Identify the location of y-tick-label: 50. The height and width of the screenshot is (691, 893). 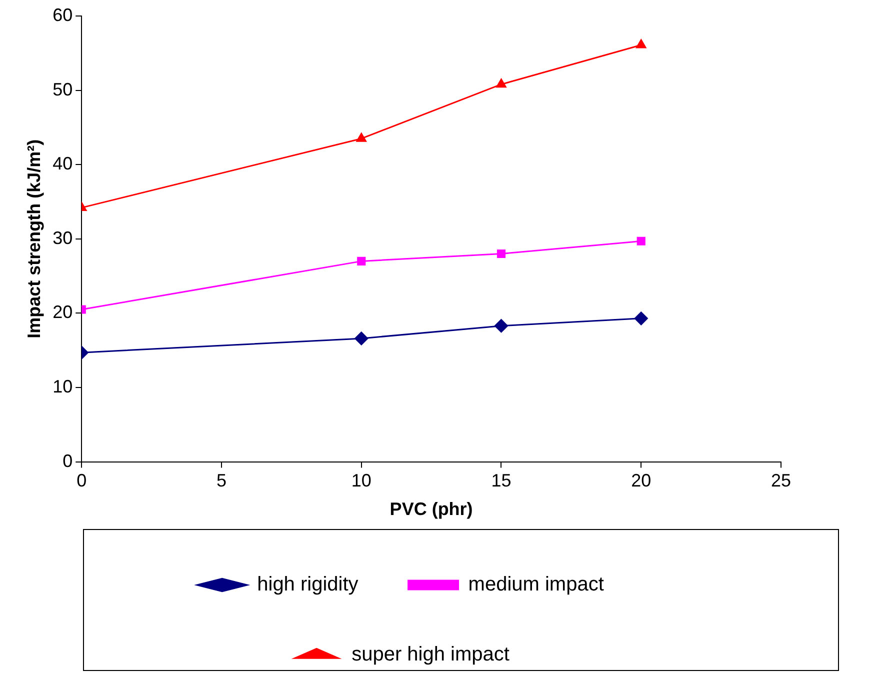
(62, 89).